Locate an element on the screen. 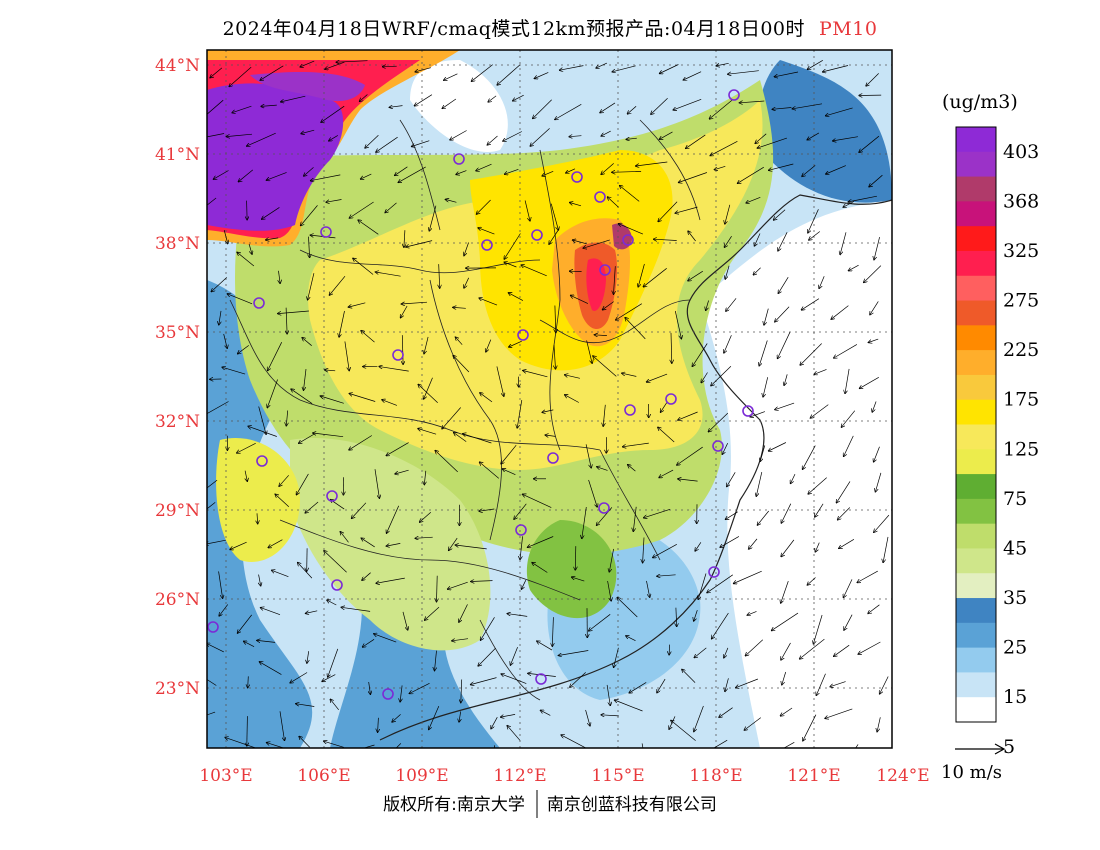 The width and height of the screenshot is (1100, 850). title-variable: PM10 is located at coordinates (848, 29).